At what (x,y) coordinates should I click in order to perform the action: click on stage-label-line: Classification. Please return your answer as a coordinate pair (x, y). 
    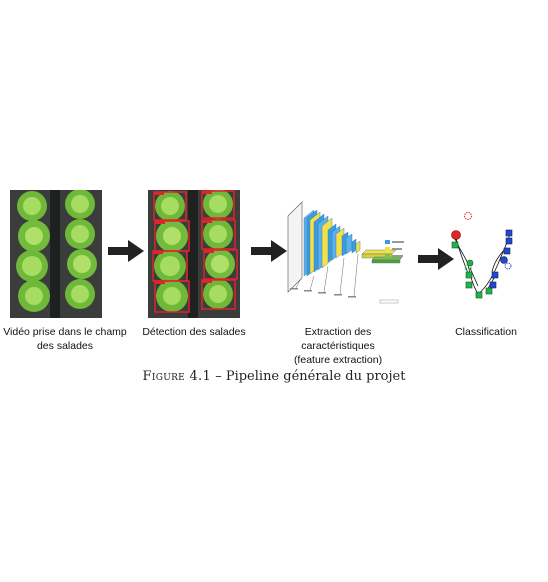
    Looking at the image, I should click on (486, 332).